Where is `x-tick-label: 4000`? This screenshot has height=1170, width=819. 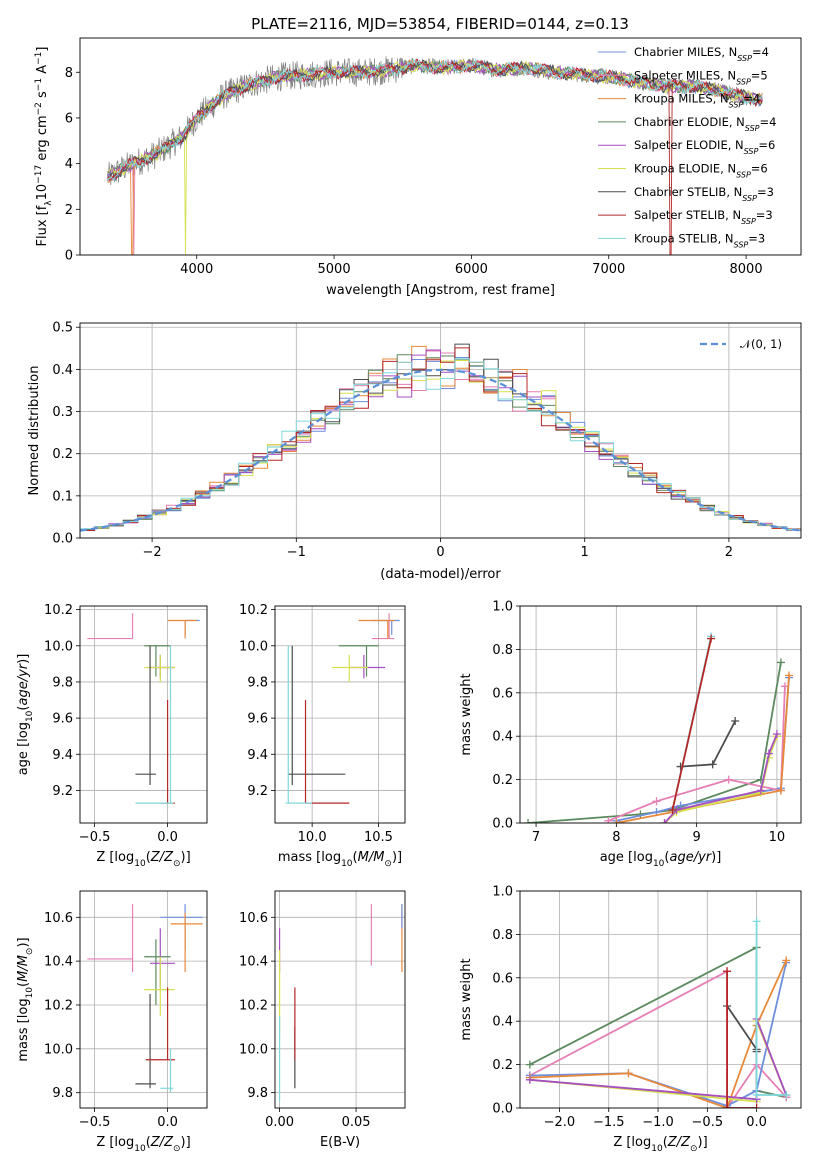 x-tick-label: 4000 is located at coordinates (196, 269).